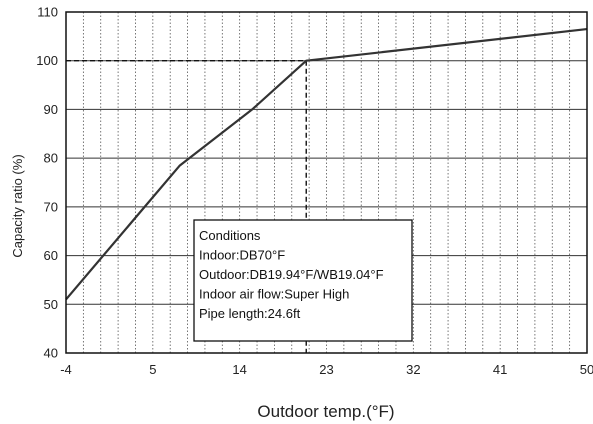 The image size is (593, 424). I want to click on y-tick-label: 50, so click(51, 304).